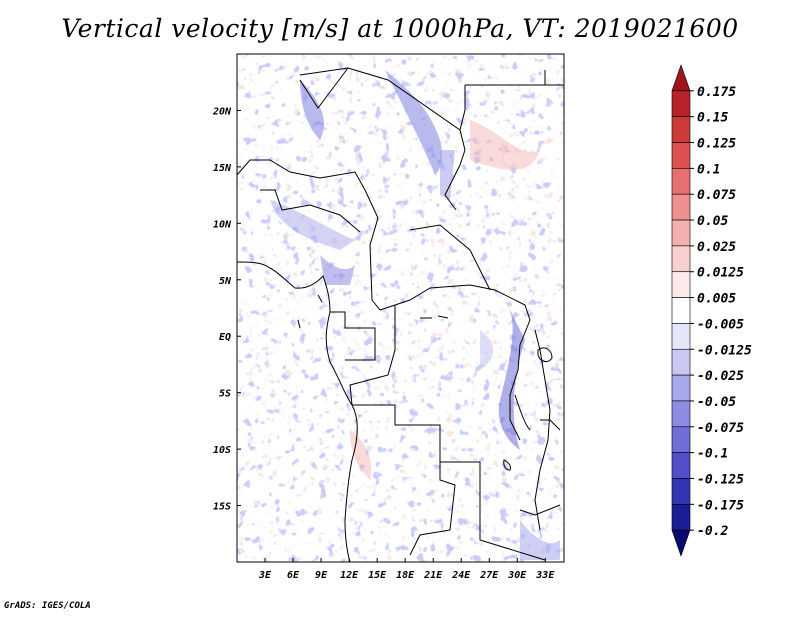 The width and height of the screenshot is (800, 618). I want to click on lon-tick-label: 33E, so click(545, 575).